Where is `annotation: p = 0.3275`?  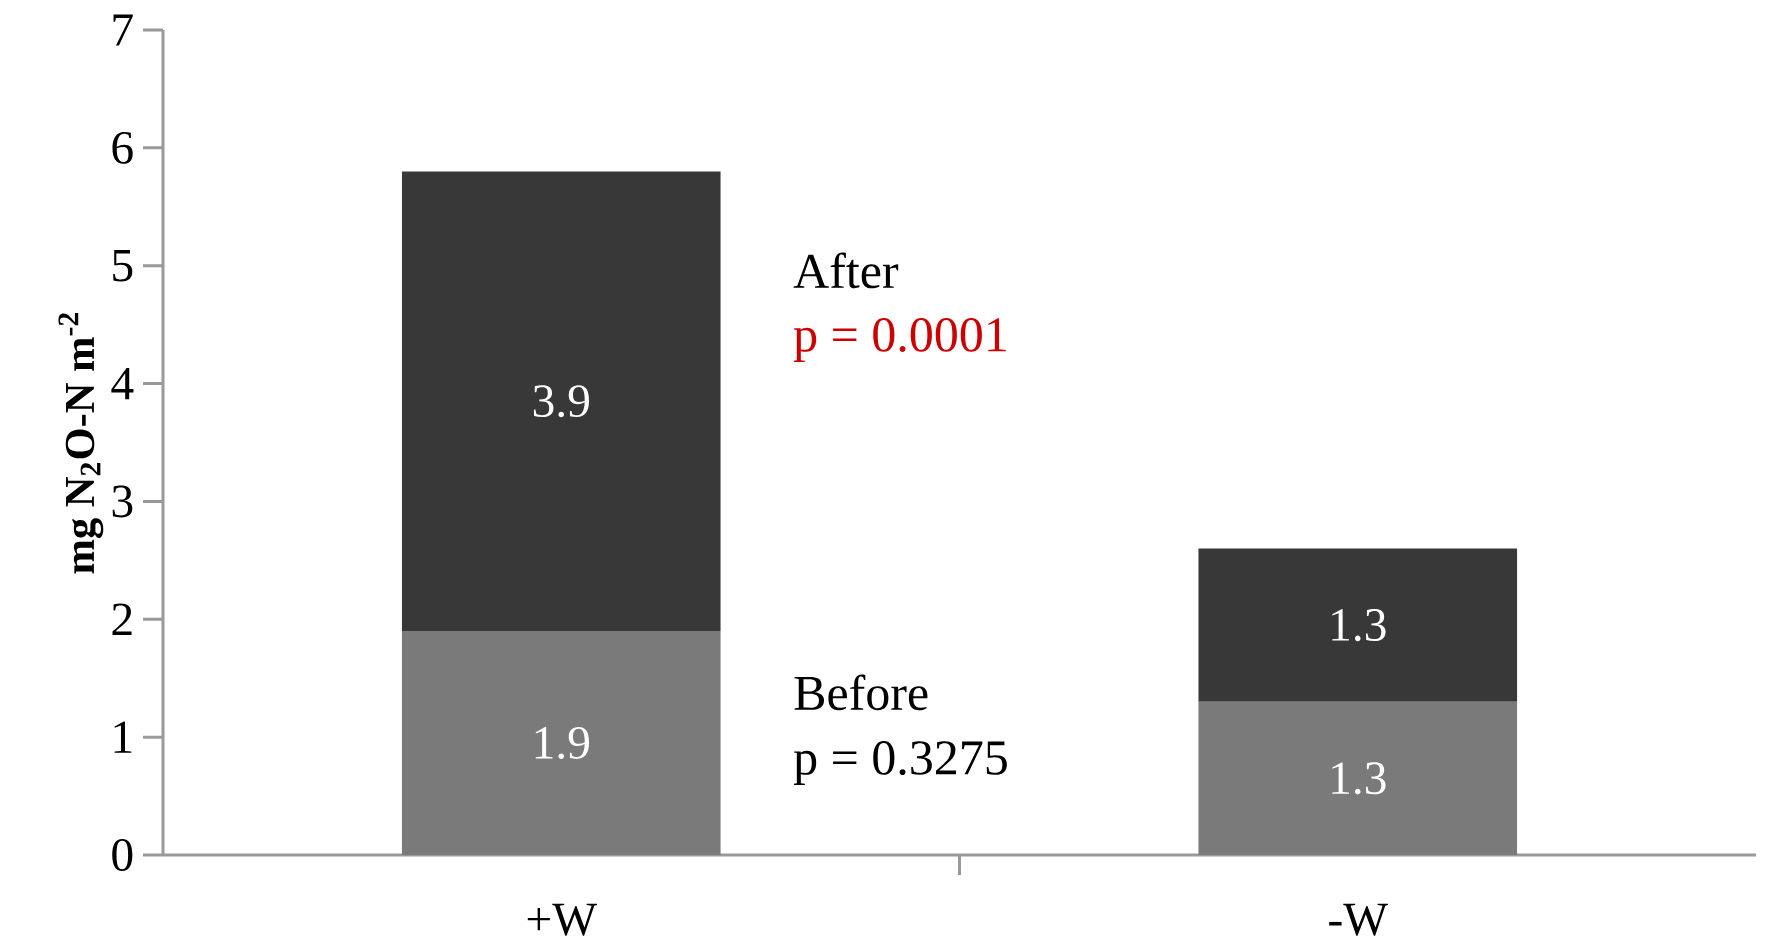 annotation: p = 0.3275 is located at coordinates (900, 763).